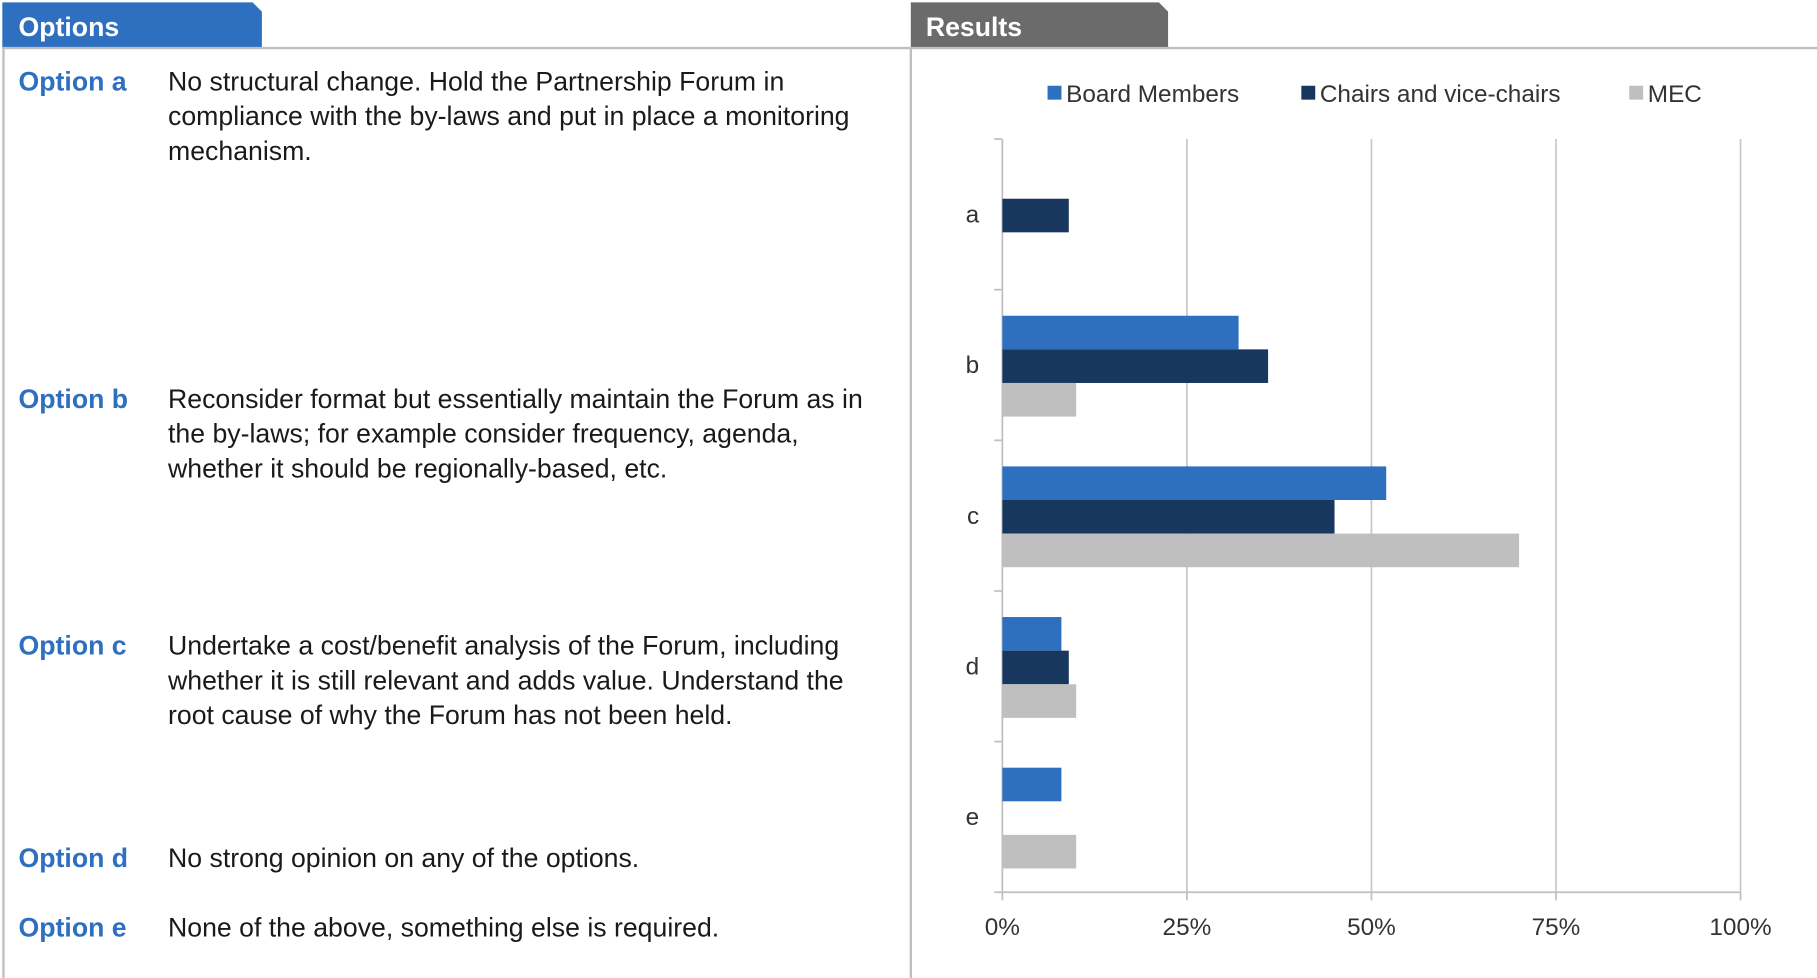  Describe the element at coordinates (72, 927) in the screenshot. I see `option-label: Option e` at that location.